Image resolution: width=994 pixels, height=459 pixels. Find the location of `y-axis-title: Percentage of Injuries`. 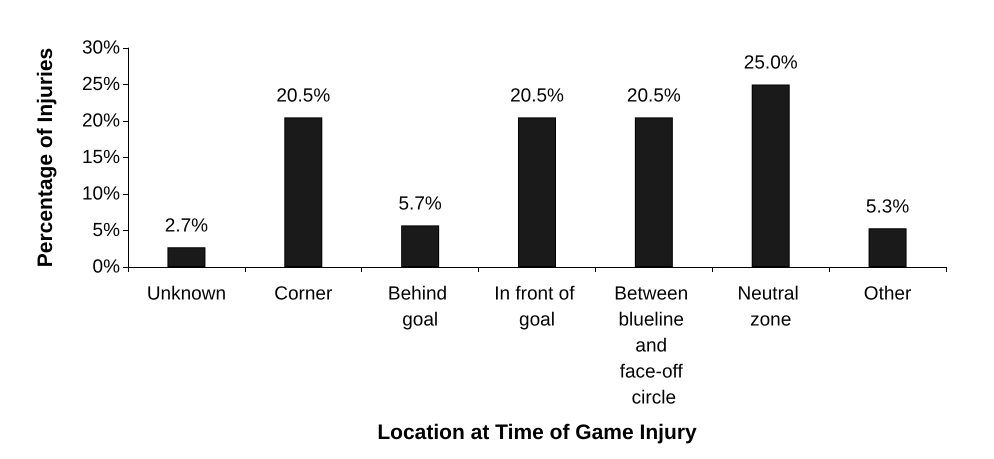

y-axis-title: Percentage of Injuries is located at coordinates (45, 158).